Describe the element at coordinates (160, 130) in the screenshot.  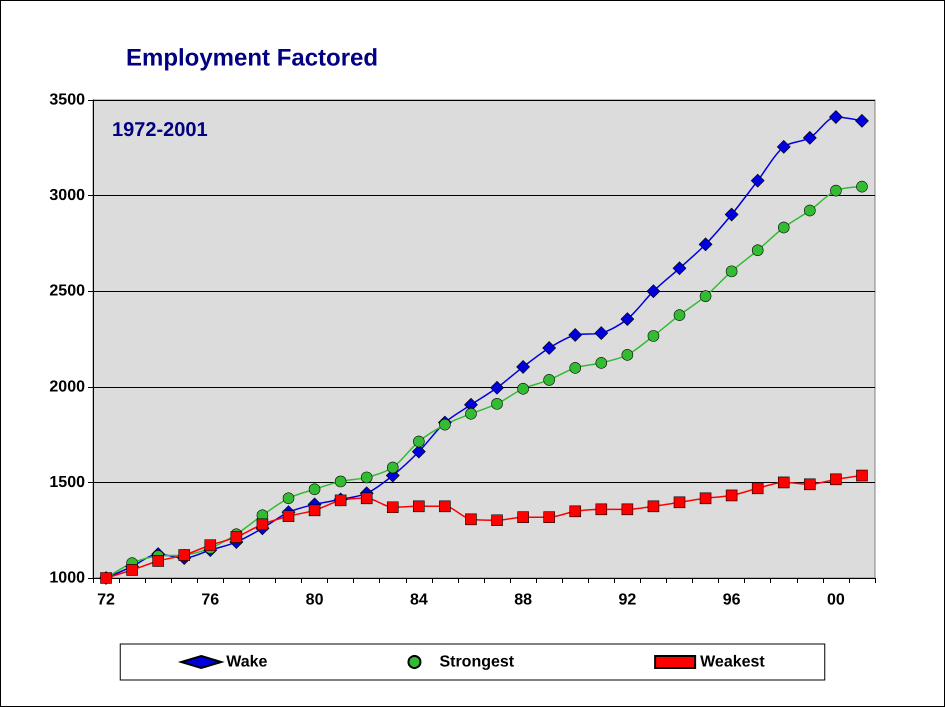
I see `annotation: 1972-2001` at that location.